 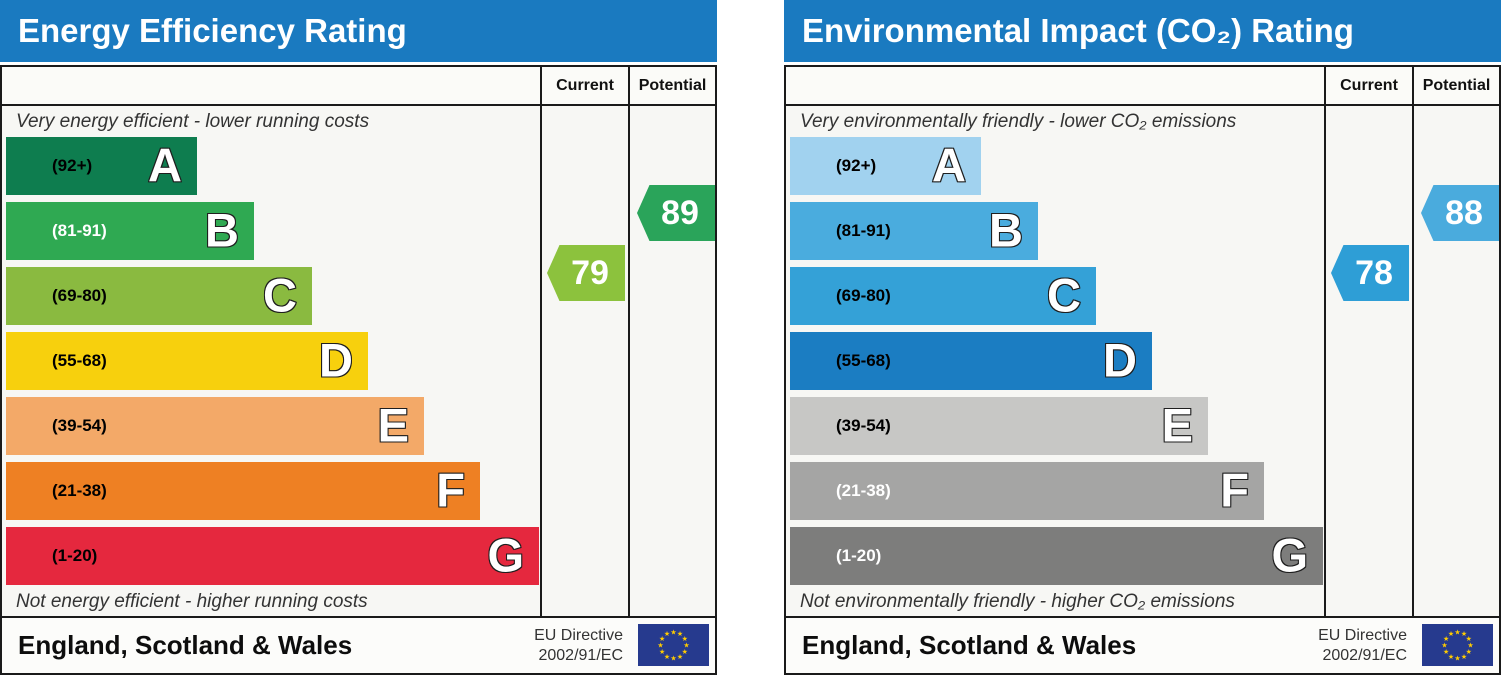 What do you see at coordinates (358, 31) in the screenshot?
I see `energy-title-bar: Energy Efficiency Rating` at bounding box center [358, 31].